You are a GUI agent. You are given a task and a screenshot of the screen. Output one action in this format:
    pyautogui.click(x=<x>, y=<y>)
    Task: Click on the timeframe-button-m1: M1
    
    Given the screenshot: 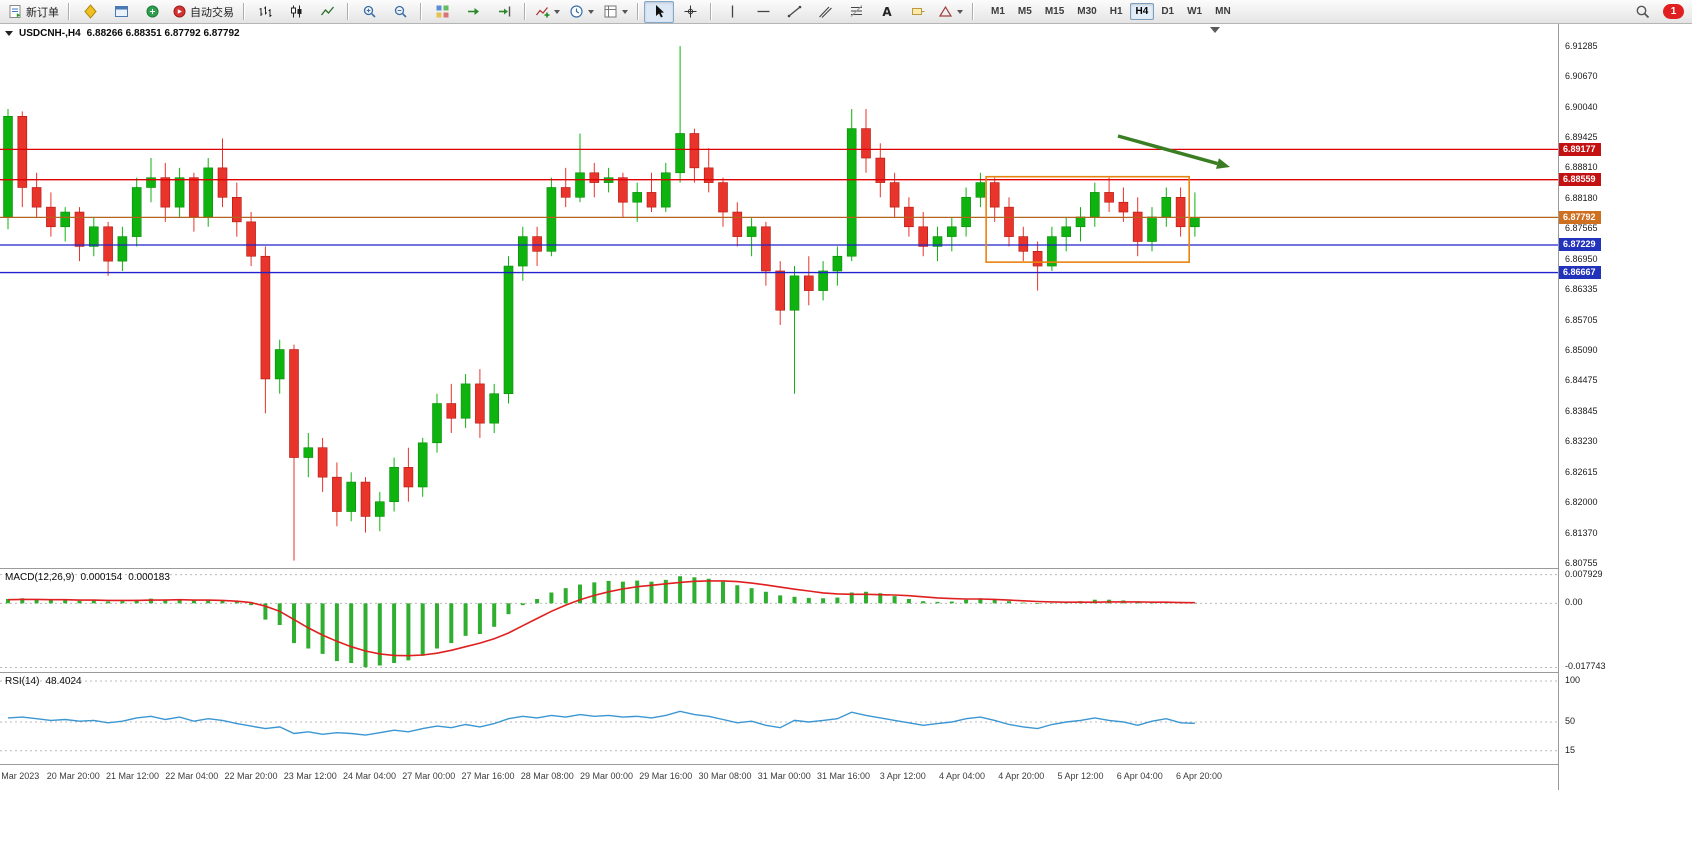 What is the action you would take?
    pyautogui.click(x=998, y=11)
    